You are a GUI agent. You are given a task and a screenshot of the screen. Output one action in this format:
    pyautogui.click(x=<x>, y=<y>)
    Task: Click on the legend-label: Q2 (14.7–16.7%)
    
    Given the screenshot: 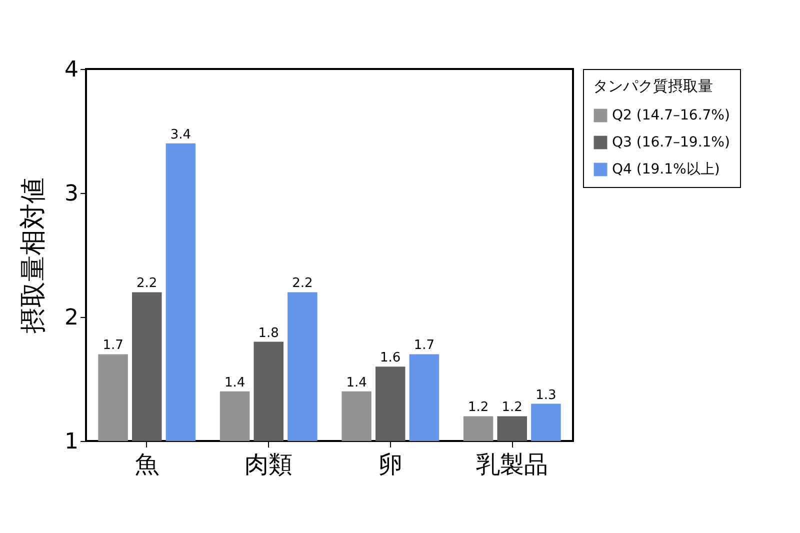 What is the action you would take?
    pyautogui.click(x=671, y=116)
    